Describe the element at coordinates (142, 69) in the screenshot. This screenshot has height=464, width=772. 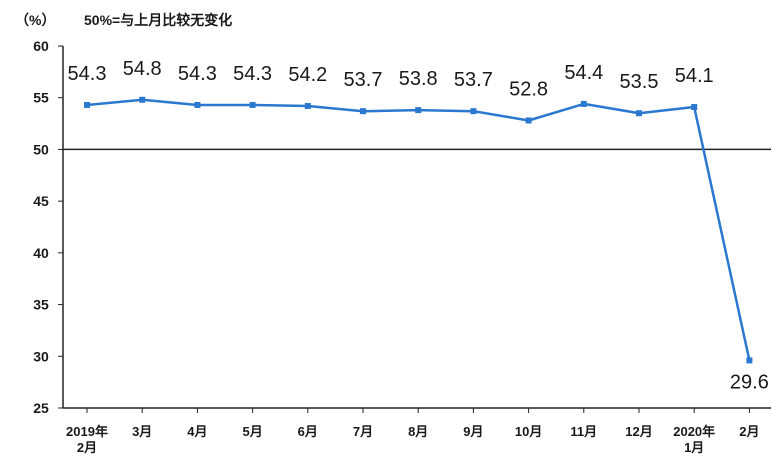
I see `data-label: 54.8` at that location.